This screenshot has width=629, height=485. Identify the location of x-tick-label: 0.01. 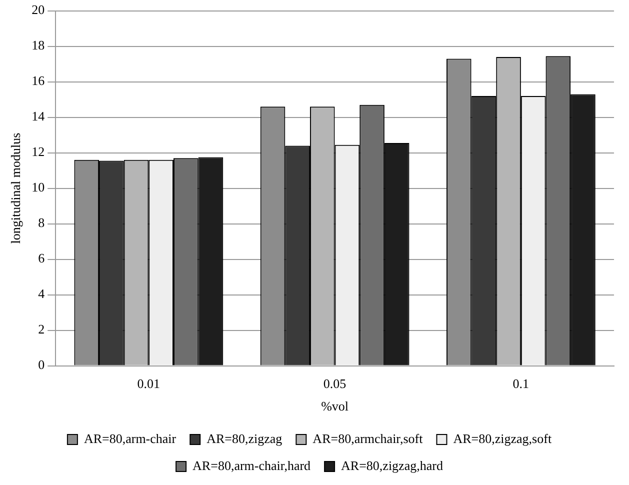
(148, 384).